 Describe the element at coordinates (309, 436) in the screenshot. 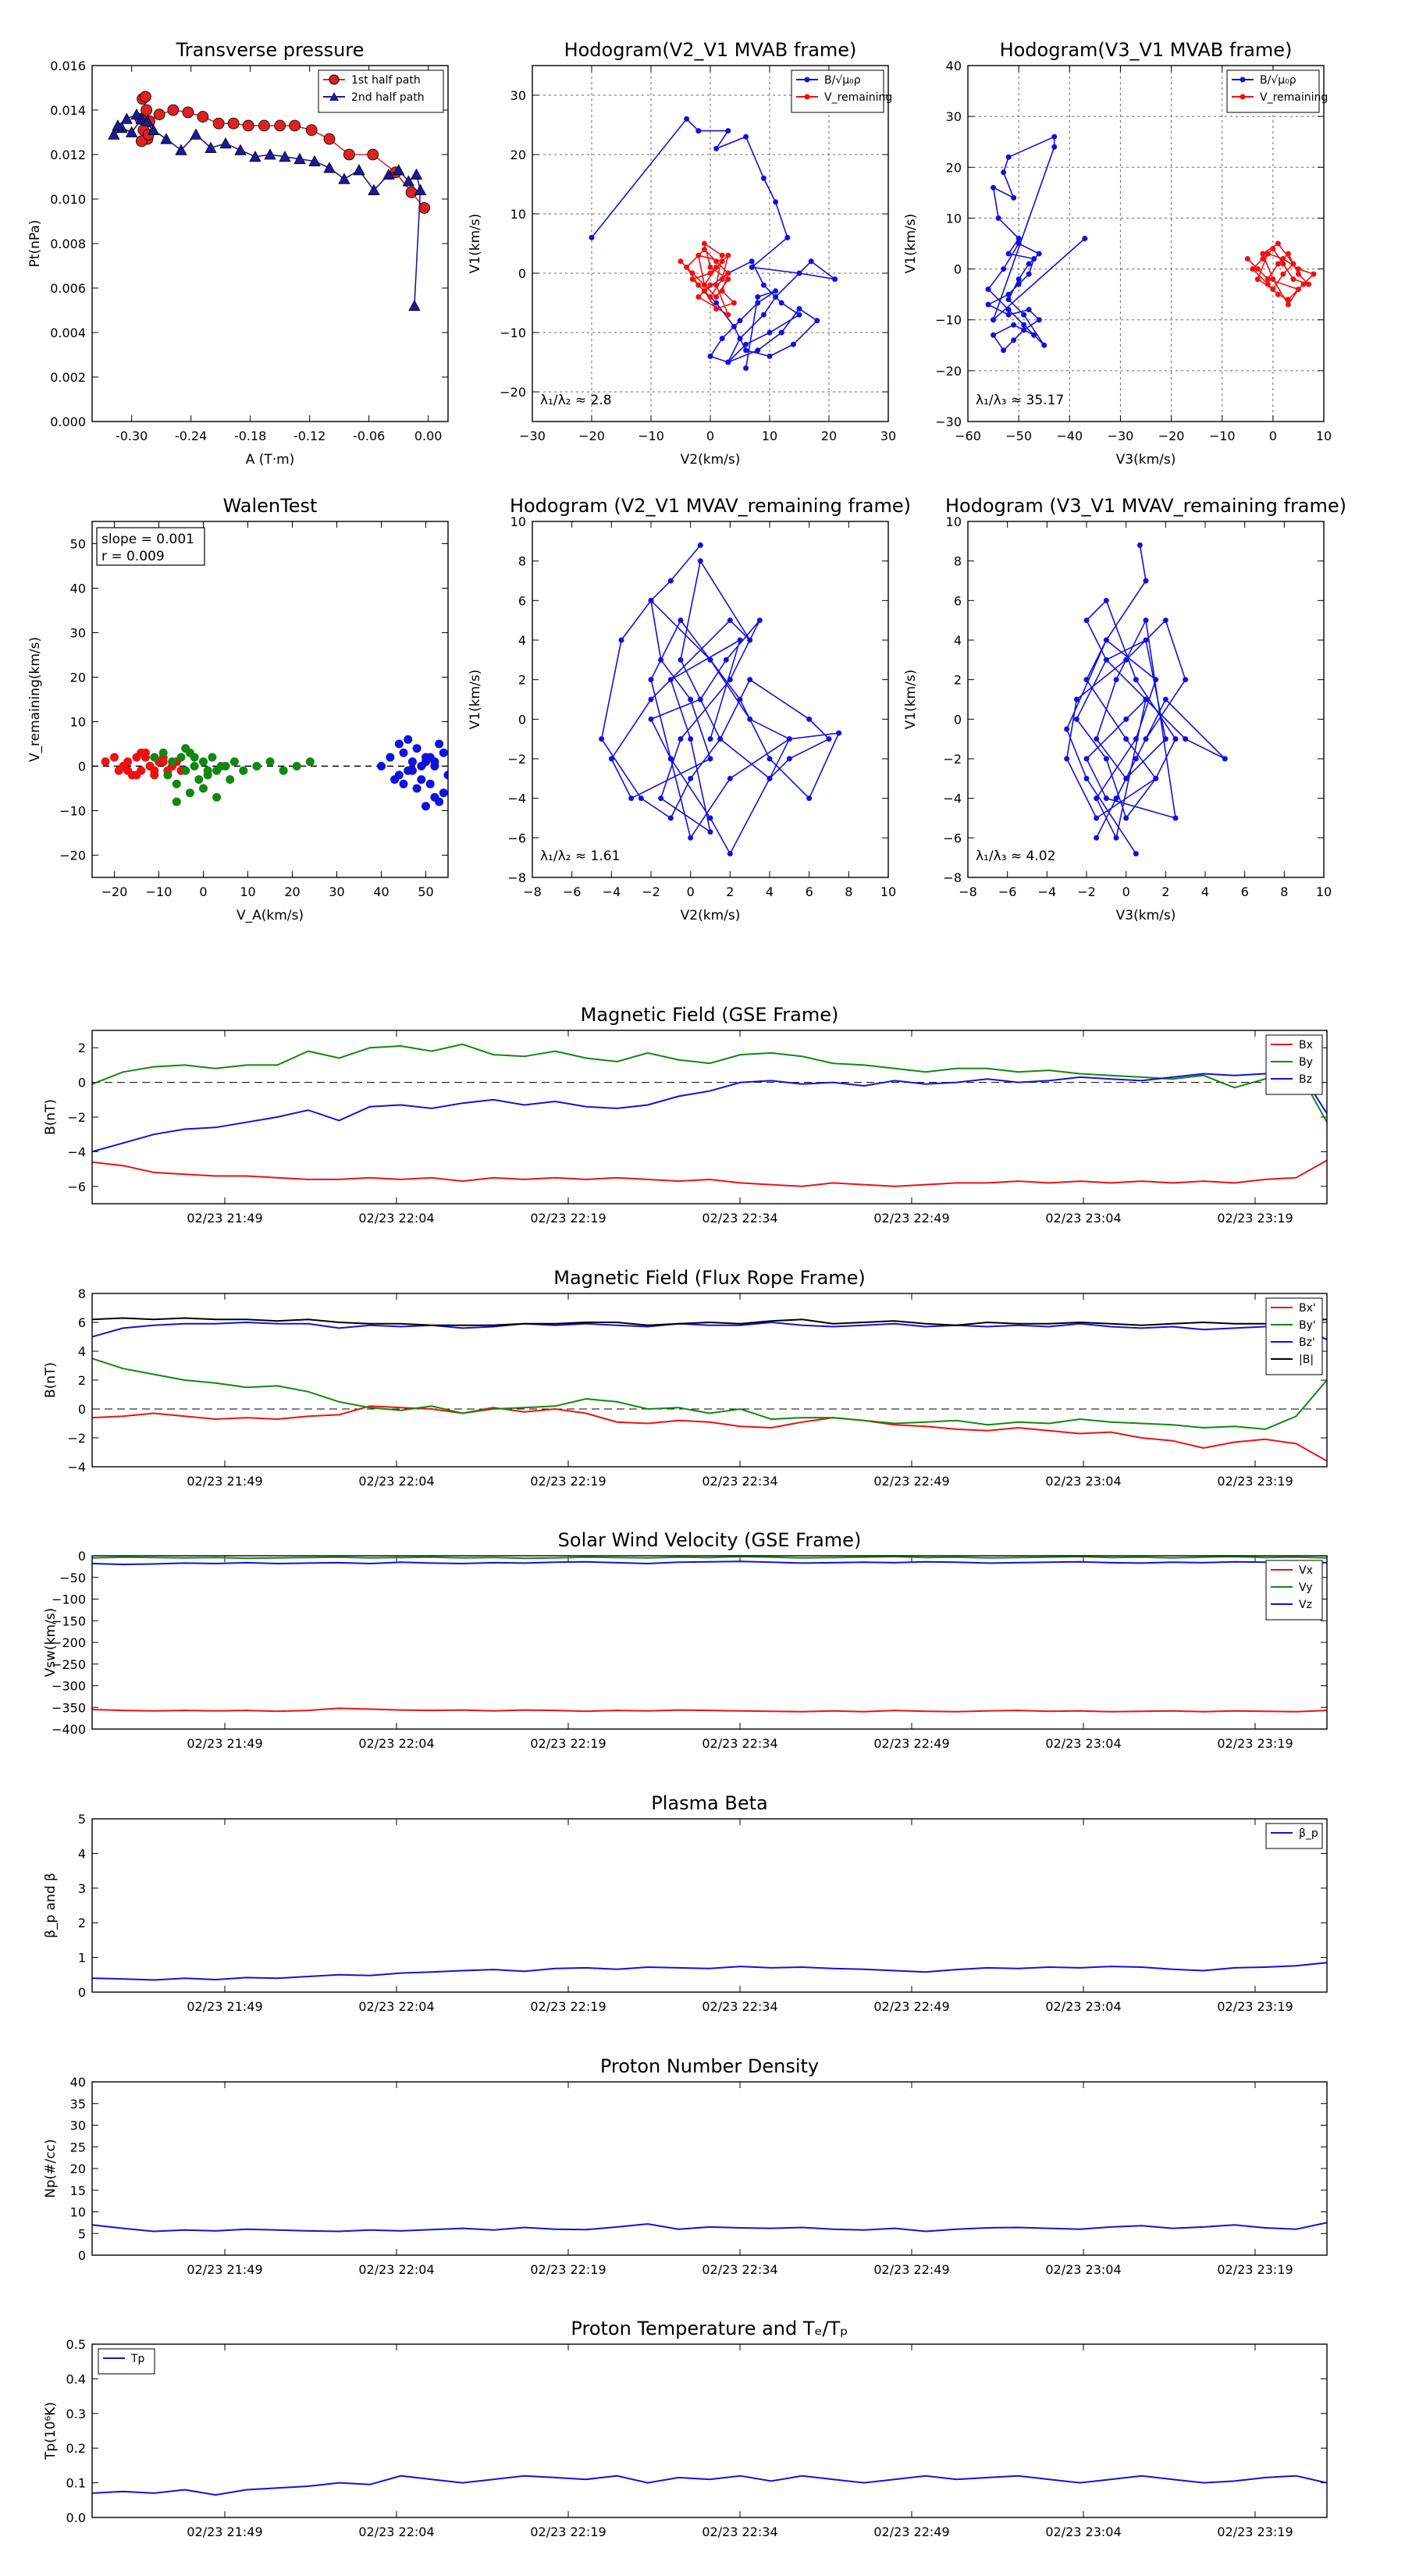

I see `x-tick-label: -0.12` at that location.